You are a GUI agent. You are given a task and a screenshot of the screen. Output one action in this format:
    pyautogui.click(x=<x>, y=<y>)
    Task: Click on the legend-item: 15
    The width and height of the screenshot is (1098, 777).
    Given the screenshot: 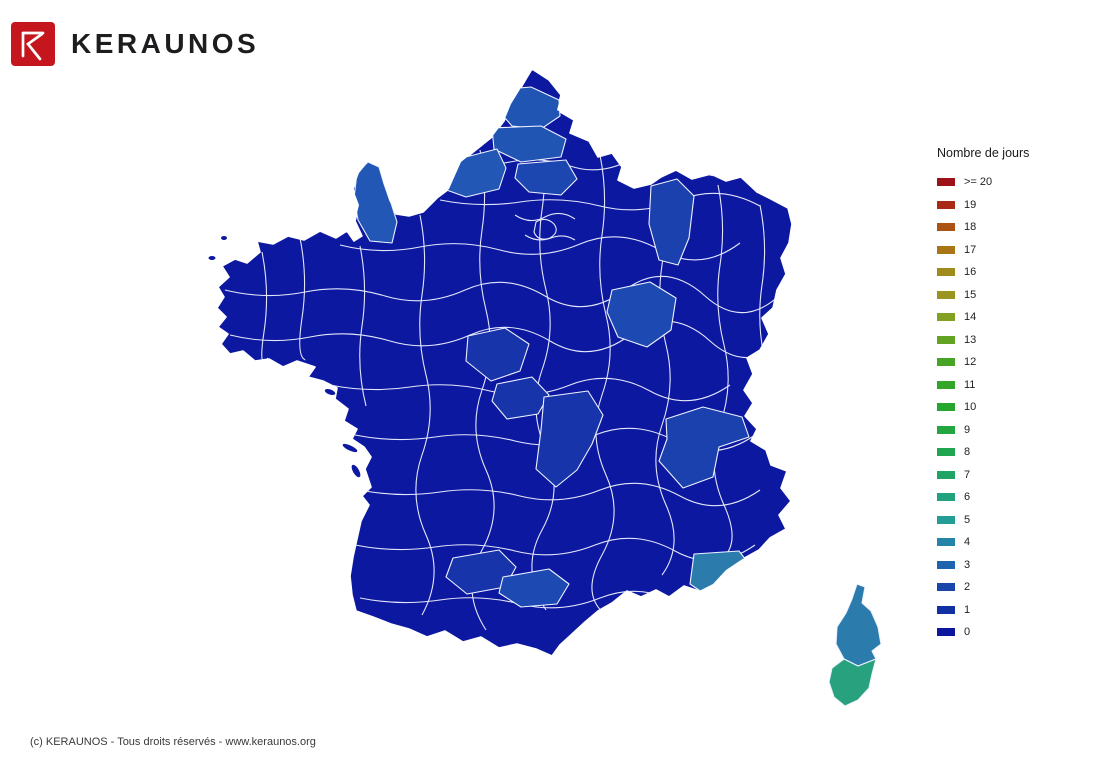 What is the action you would take?
    pyautogui.click(x=983, y=295)
    